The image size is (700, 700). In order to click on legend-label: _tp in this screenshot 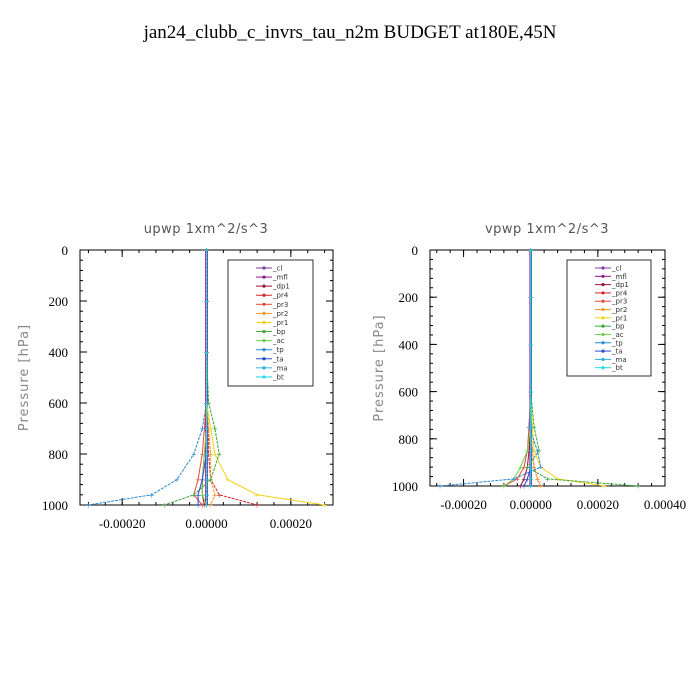, I will do `click(278, 350)`.